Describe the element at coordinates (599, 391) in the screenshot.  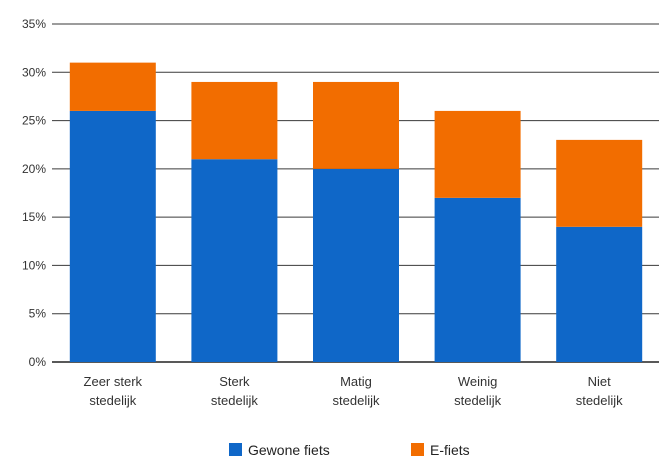
I see `x-tick-label: Niet stedelijk` at that location.